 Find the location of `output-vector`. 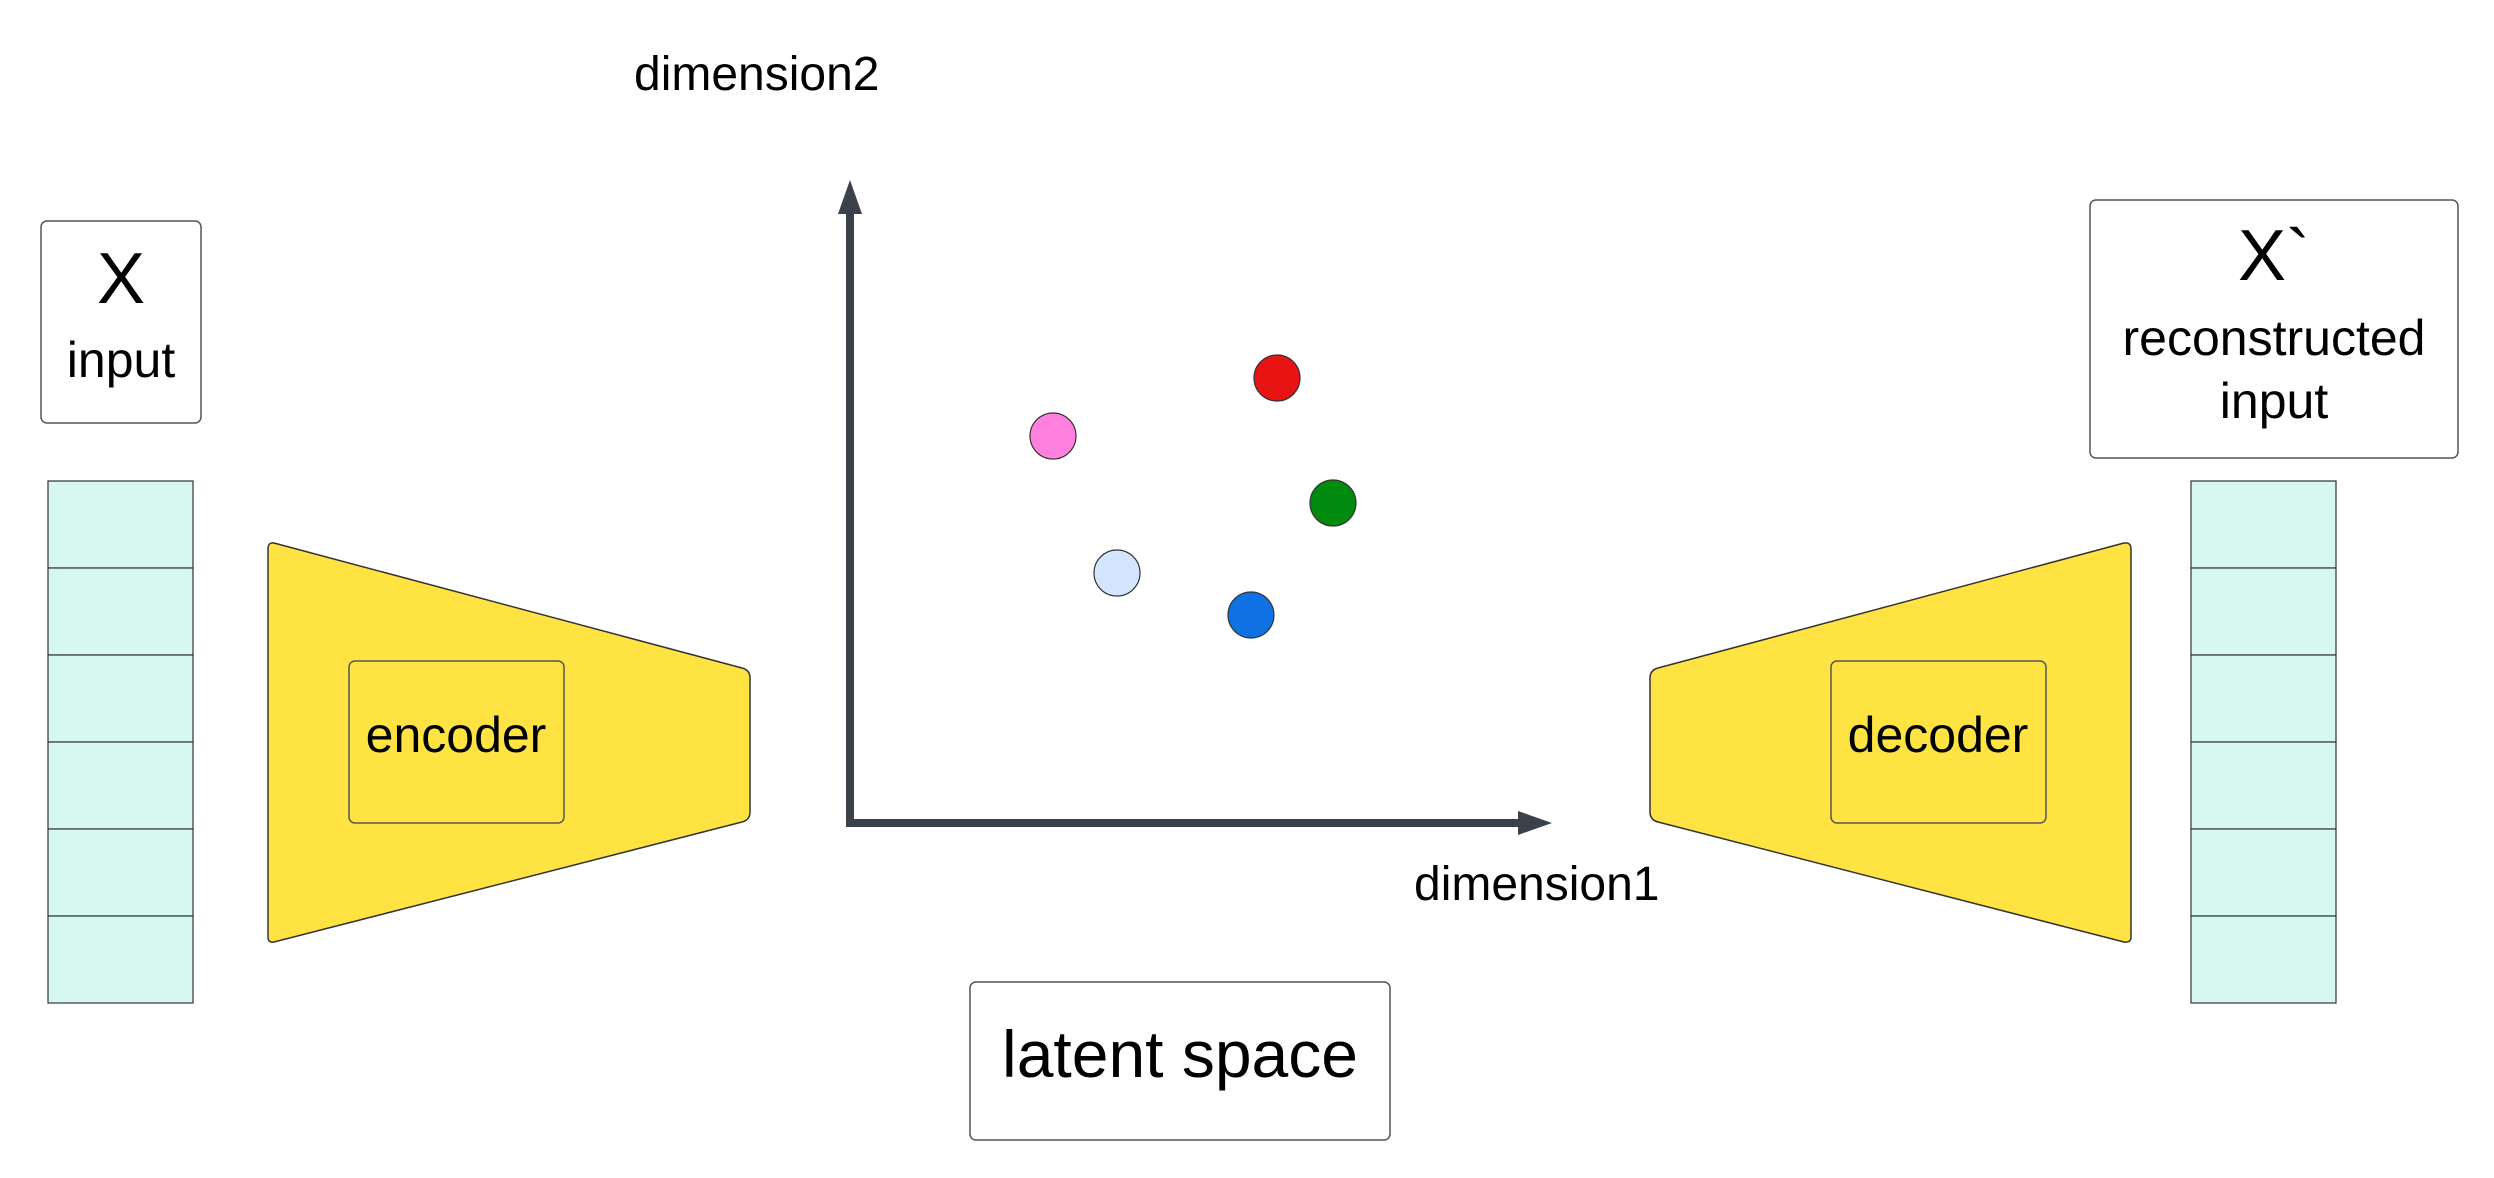

output-vector is located at coordinates (2263, 742).